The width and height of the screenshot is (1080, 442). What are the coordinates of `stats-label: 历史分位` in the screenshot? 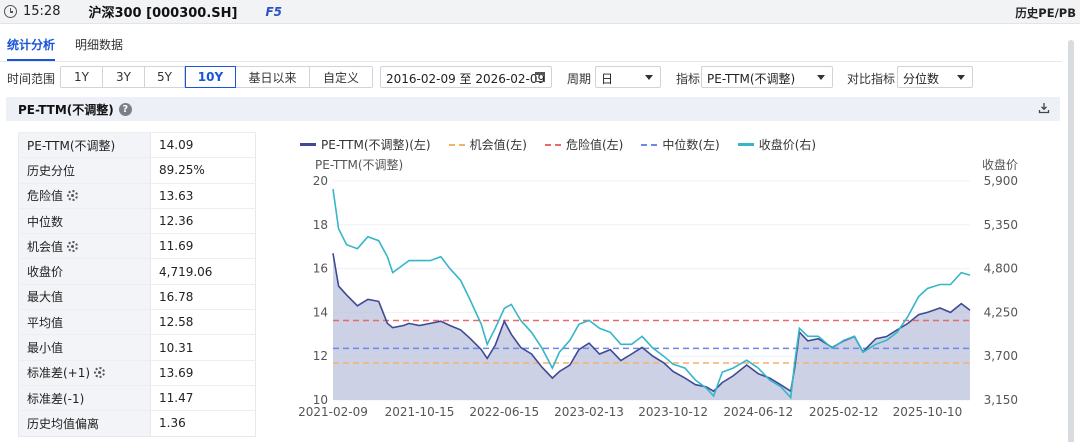 It's located at (51, 170).